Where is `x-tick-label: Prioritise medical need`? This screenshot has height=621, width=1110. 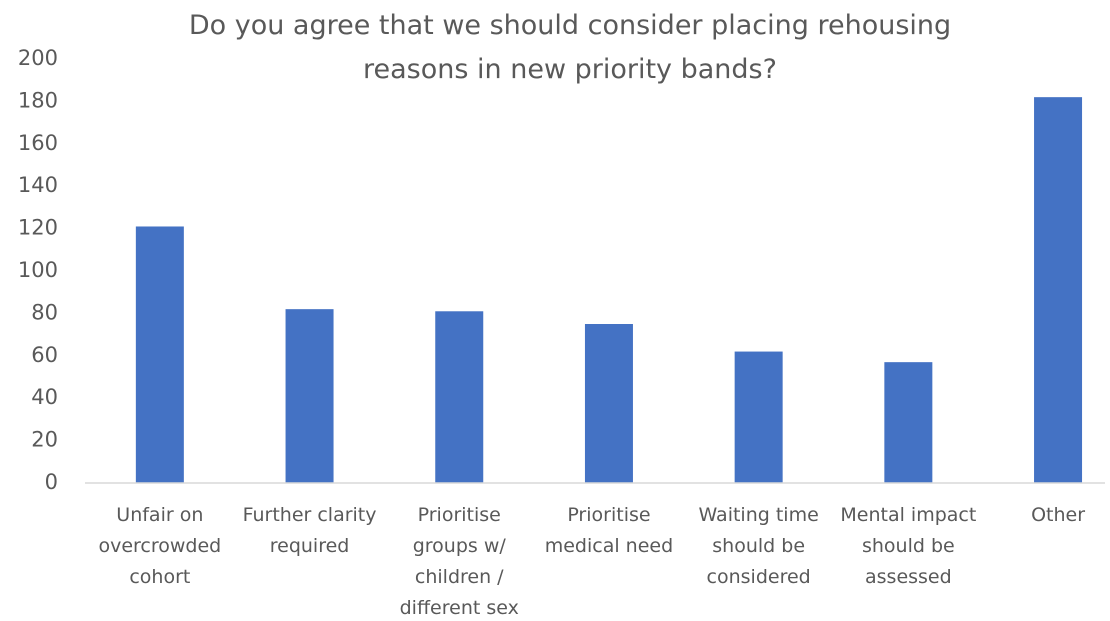 x-tick-label: Prioritise medical need is located at coordinates (609, 530).